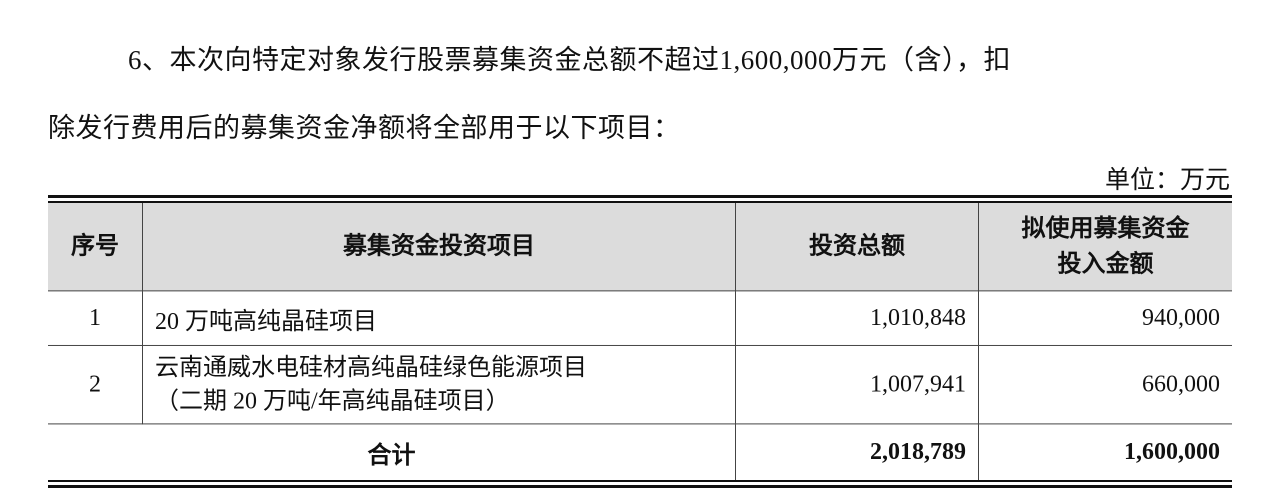  I want to click on header-use: 拟使用募集资金 投入金额, so click(1105, 247).